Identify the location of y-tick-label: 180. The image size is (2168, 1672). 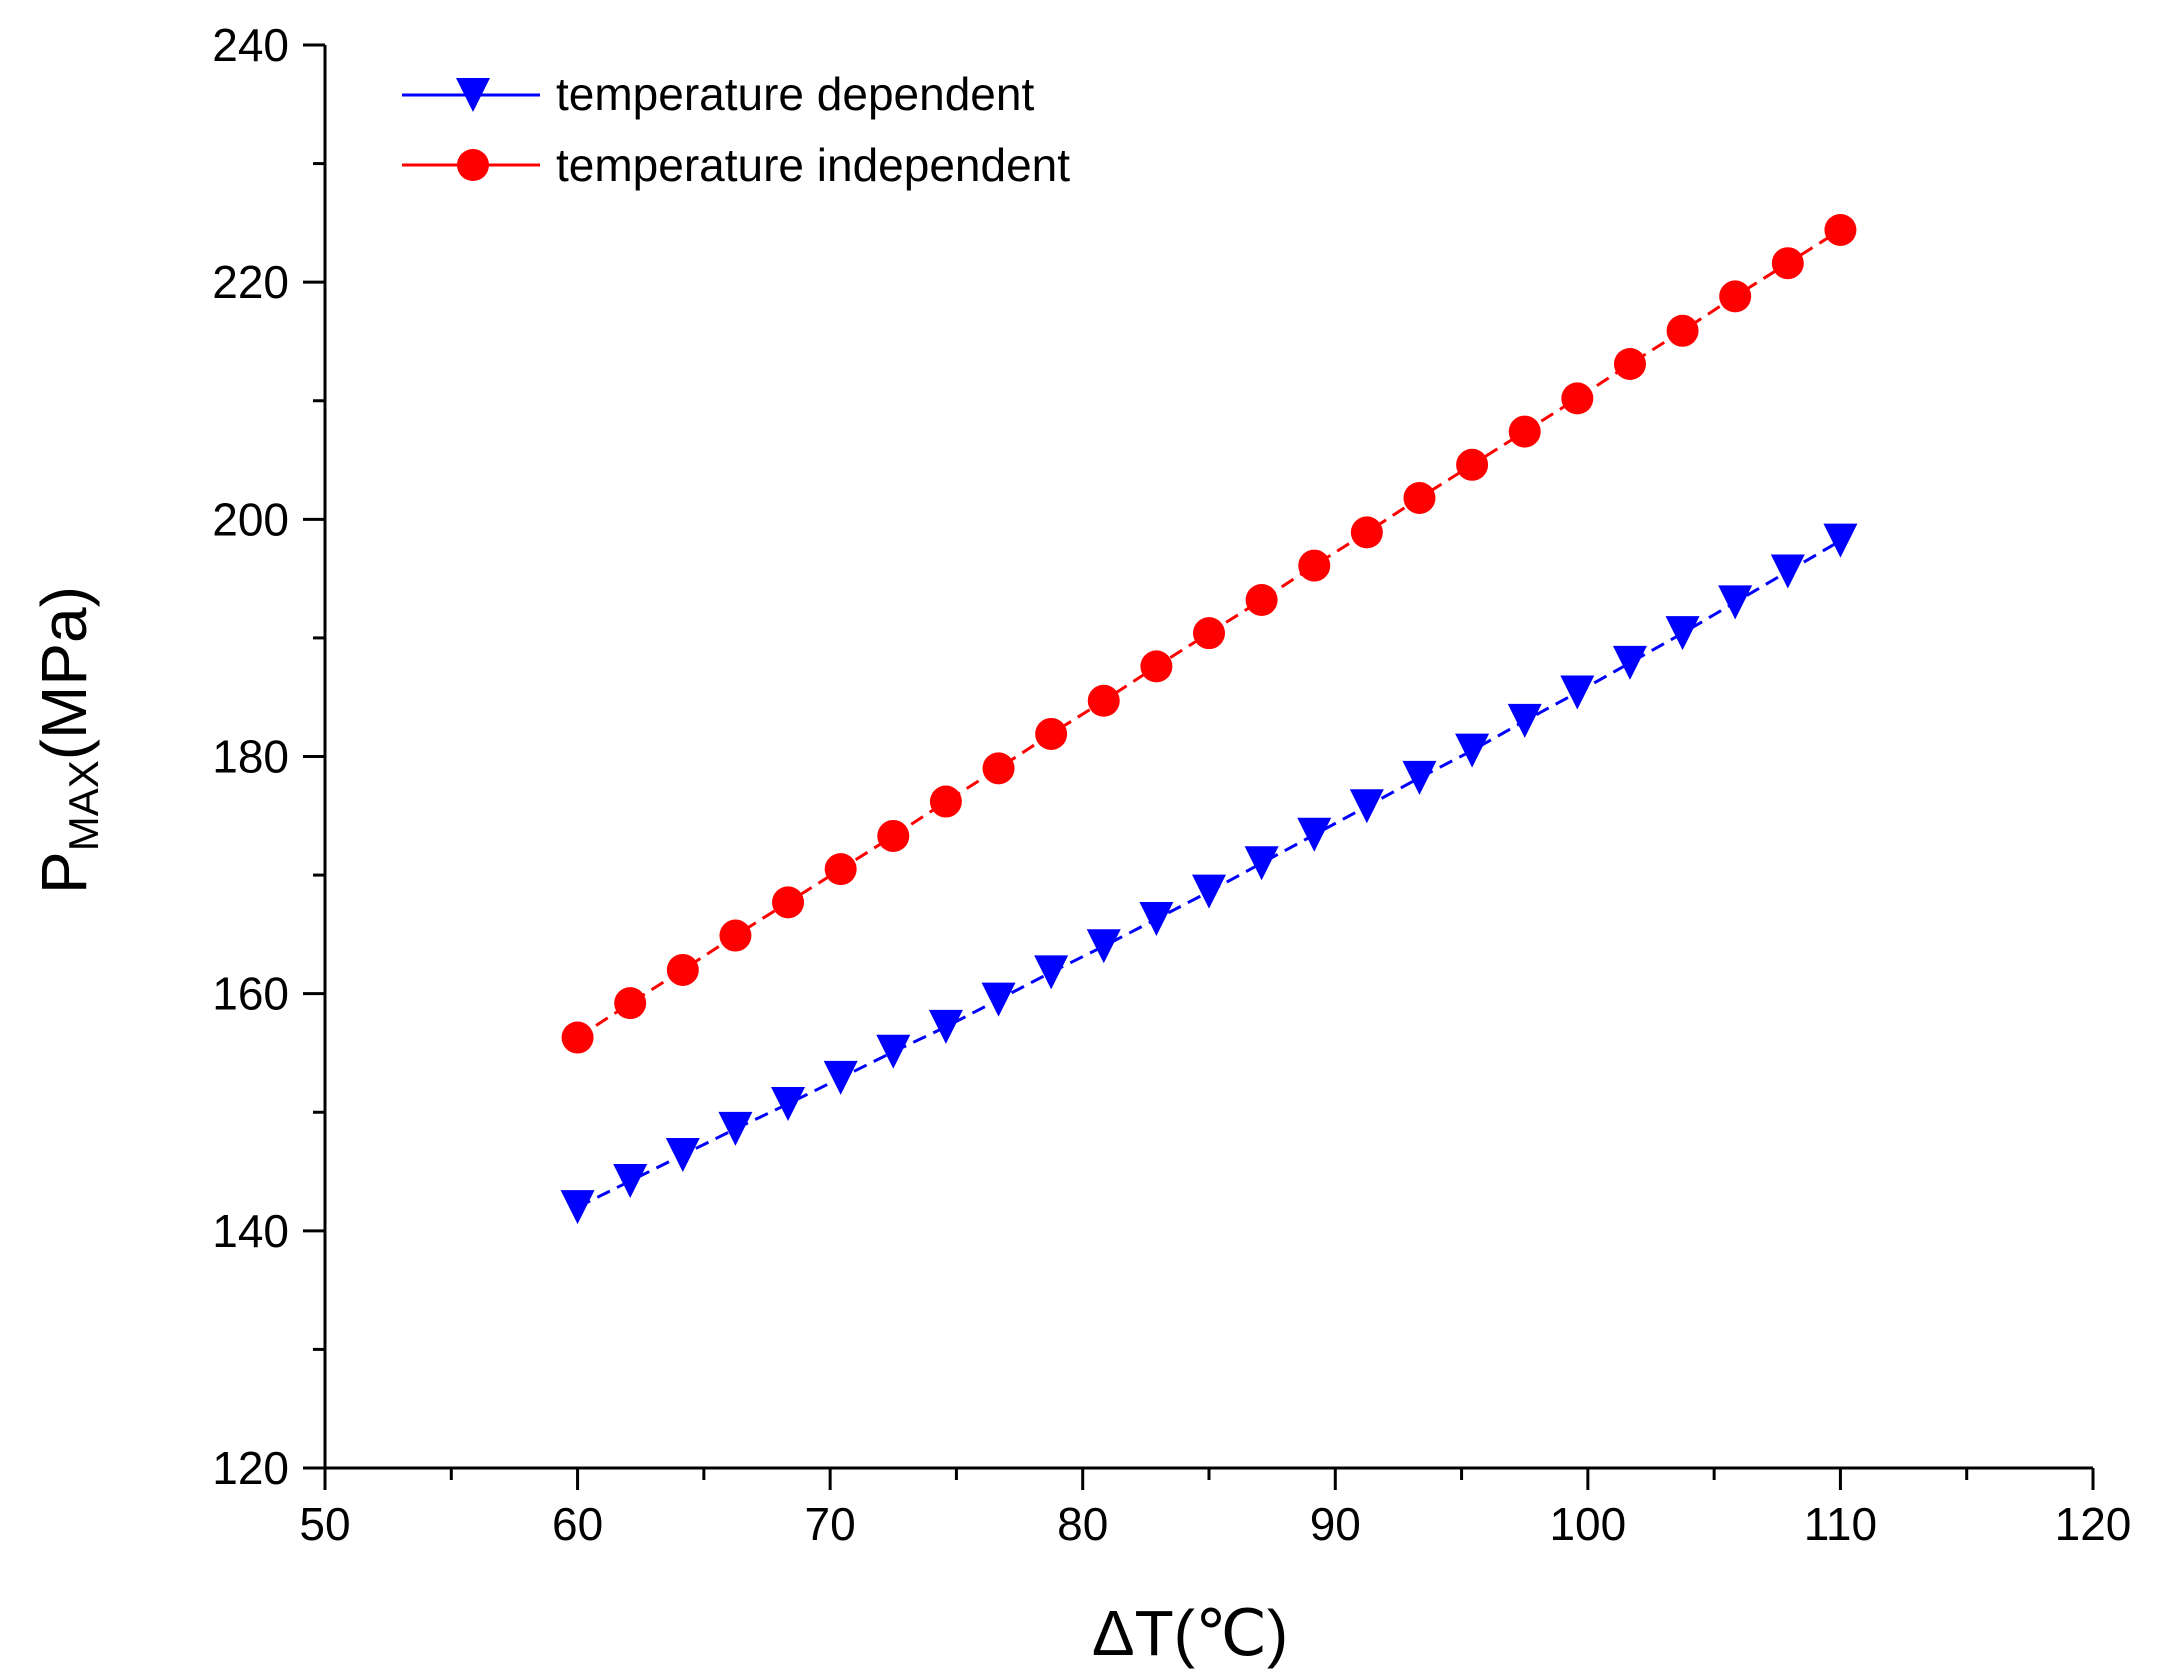
(250, 757).